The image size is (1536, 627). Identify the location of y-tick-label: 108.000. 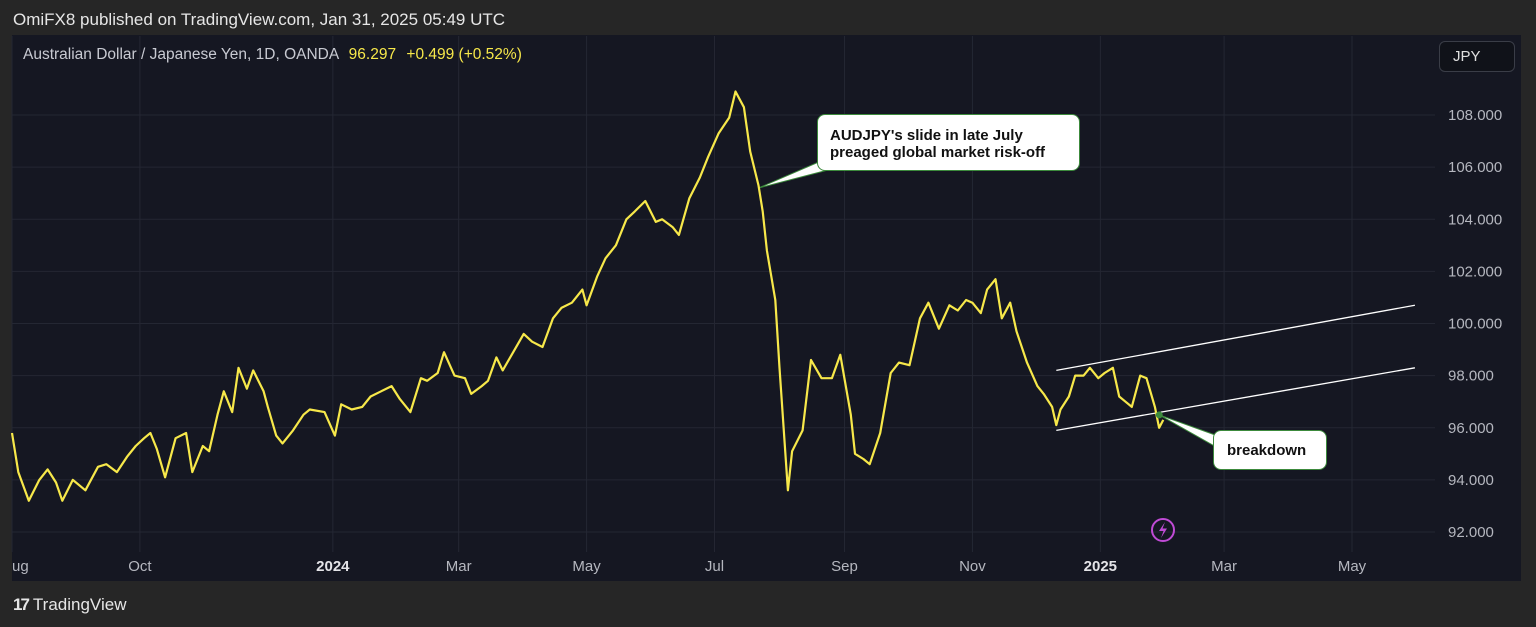
(1475, 115).